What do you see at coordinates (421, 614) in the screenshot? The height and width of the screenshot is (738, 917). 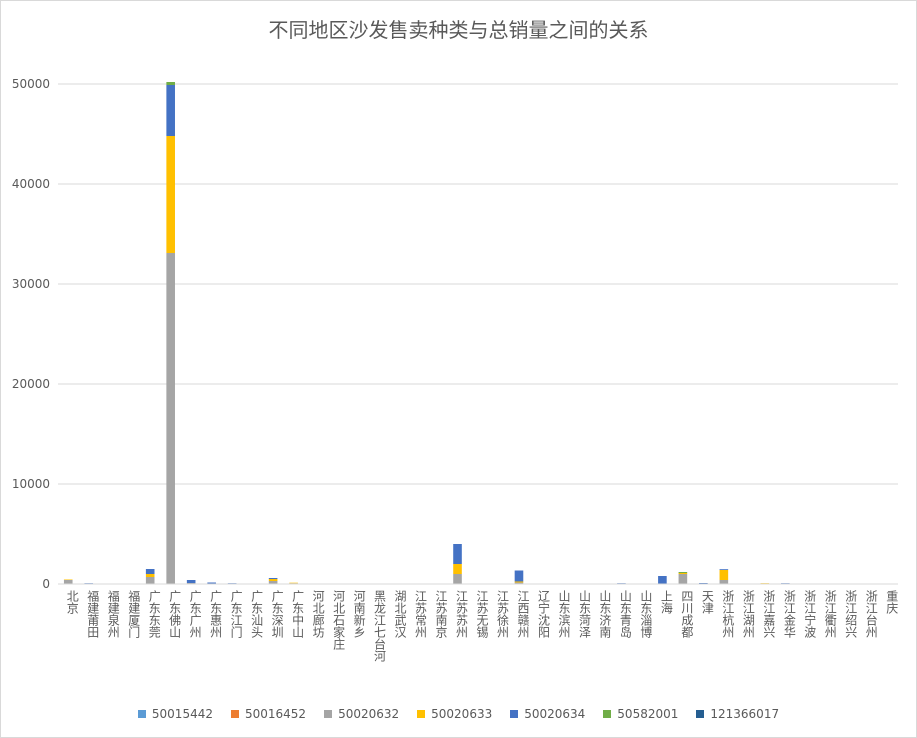 I see `x-tick-label: 江苏常州` at bounding box center [421, 614].